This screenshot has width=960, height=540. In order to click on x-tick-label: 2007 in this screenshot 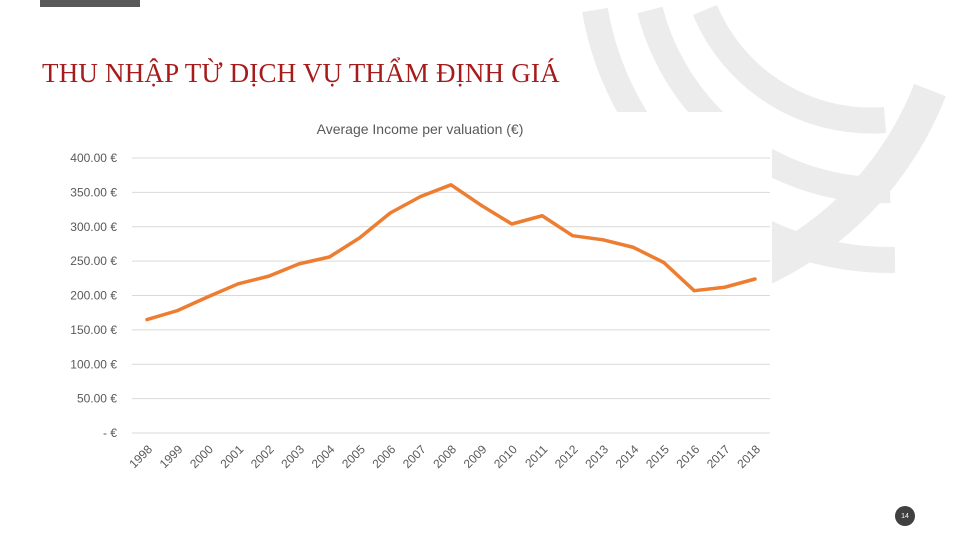, I will do `click(414, 456)`.